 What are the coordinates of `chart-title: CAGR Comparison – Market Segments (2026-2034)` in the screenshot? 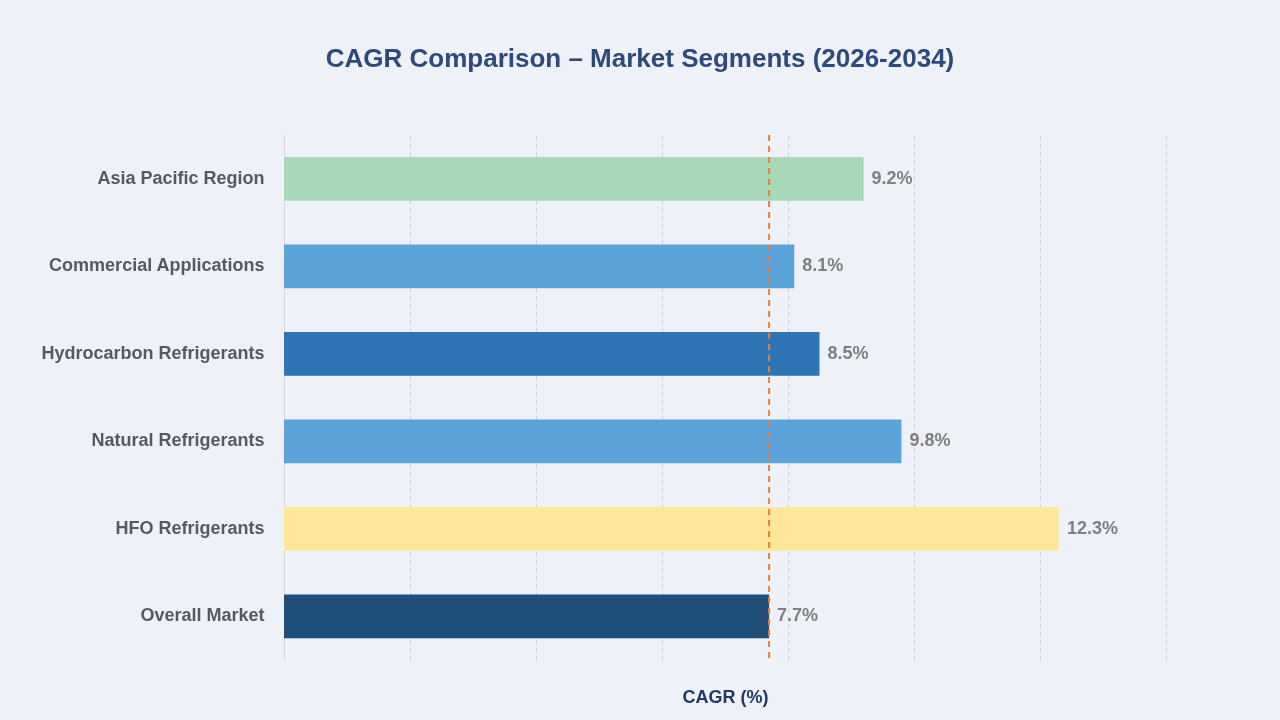 It's located at (640, 58).